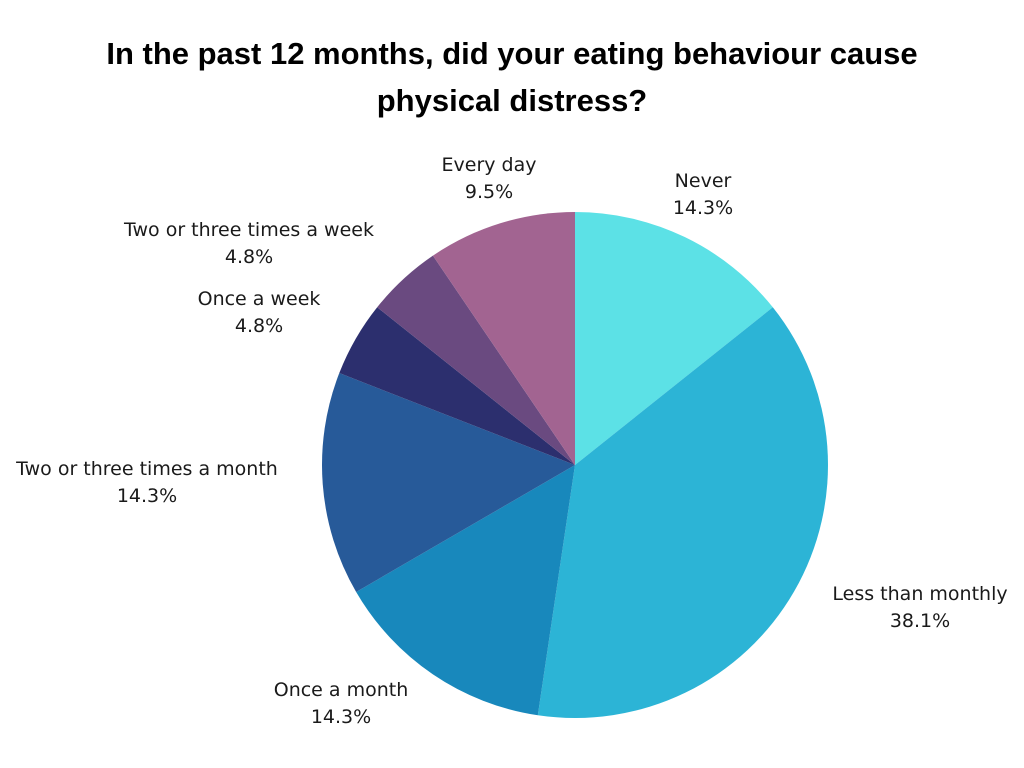  What do you see at coordinates (489, 192) in the screenshot?
I see `slice-value-label-every-day: 9.5%` at bounding box center [489, 192].